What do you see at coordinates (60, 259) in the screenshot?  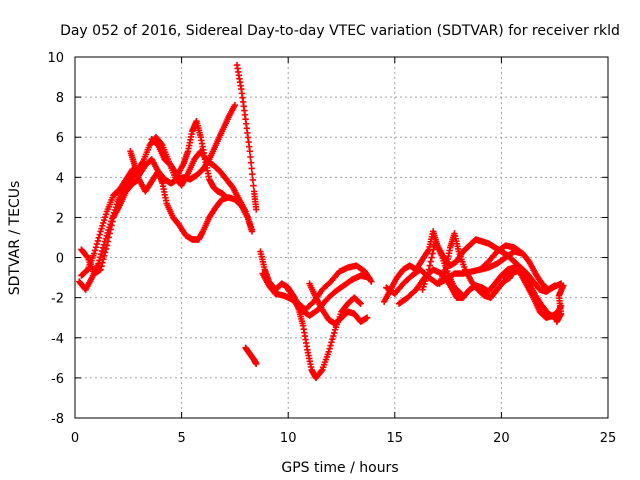 I see `y-tick-label: 0` at bounding box center [60, 259].